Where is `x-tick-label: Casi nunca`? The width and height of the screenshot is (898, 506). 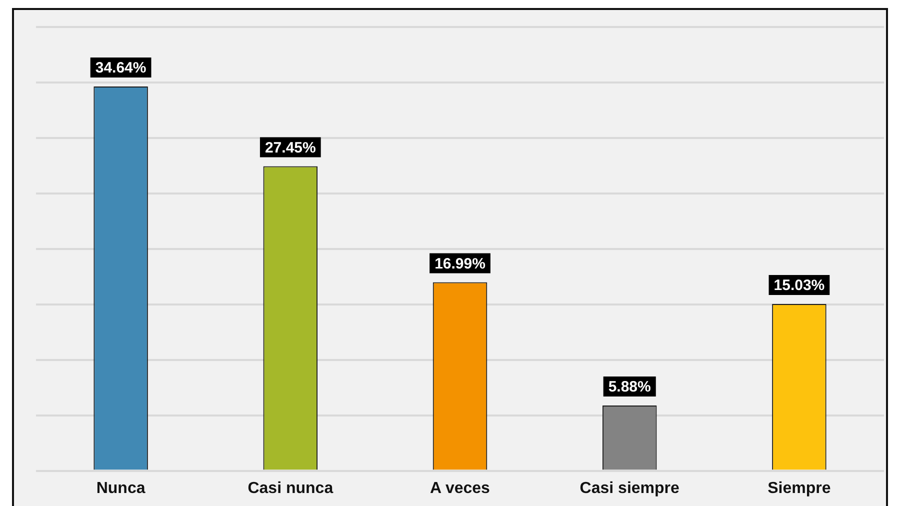 x-tick-label: Casi nunca is located at coordinates (291, 488).